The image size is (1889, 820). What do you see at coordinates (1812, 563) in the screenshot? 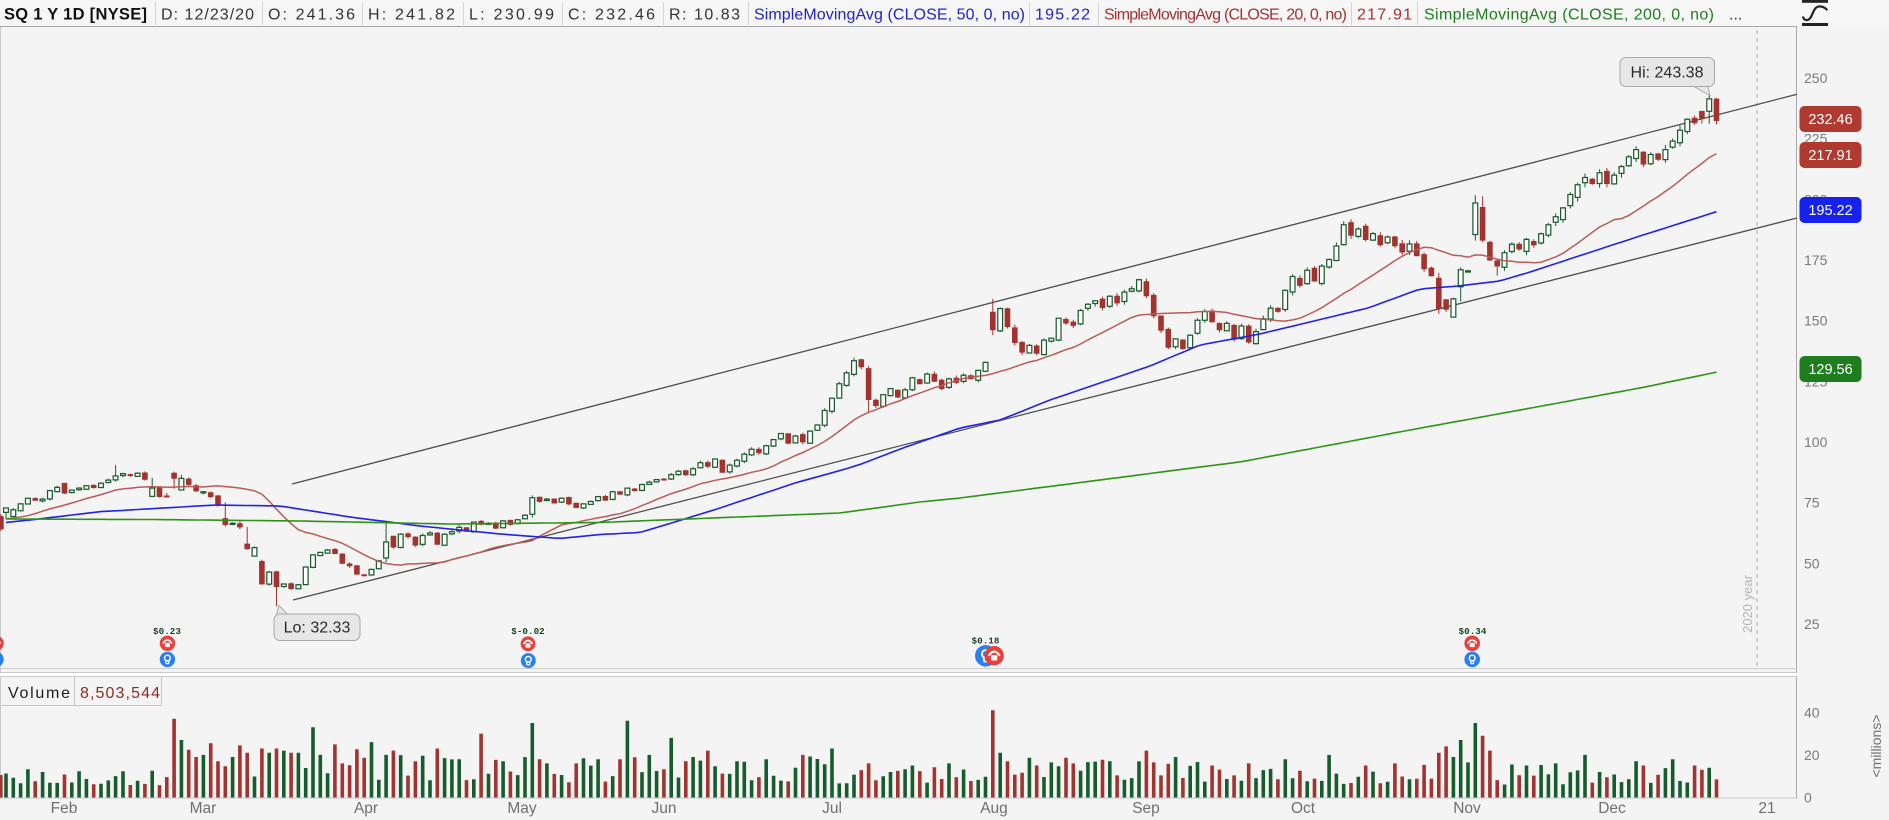
I see `svg-text: 50` at bounding box center [1812, 563].